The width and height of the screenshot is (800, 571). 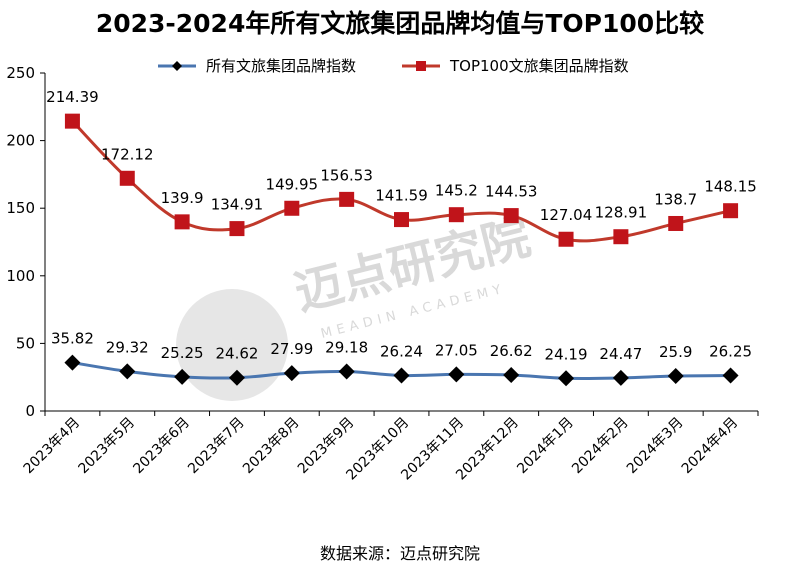 I want to click on y-tick-label: 0, so click(x=30, y=411).